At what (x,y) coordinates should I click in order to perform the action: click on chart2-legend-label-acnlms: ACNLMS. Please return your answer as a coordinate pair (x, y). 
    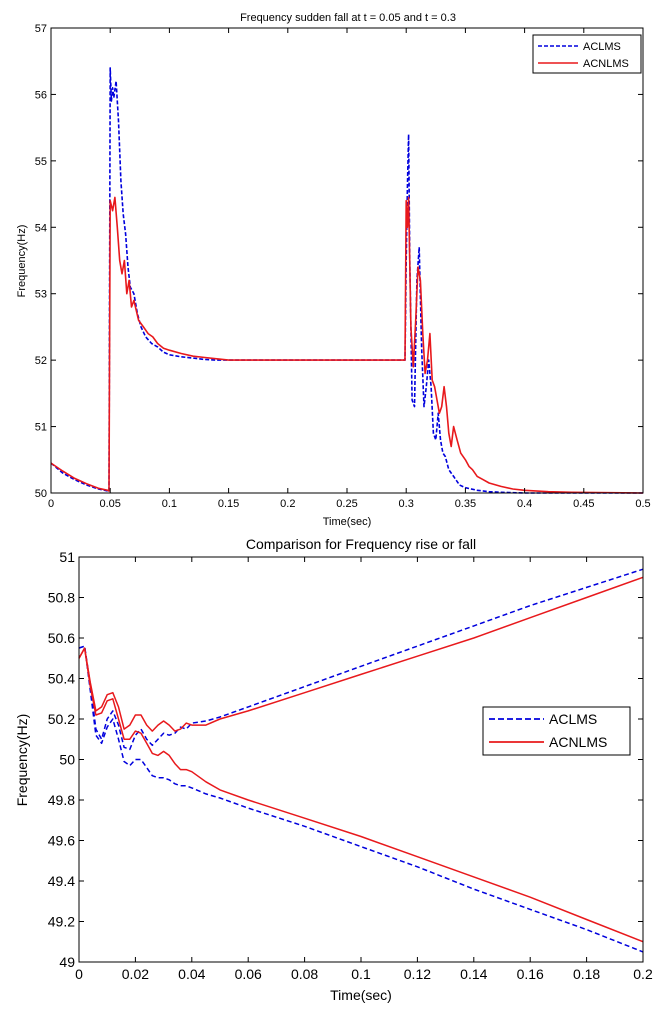
    Looking at the image, I should click on (578, 742).